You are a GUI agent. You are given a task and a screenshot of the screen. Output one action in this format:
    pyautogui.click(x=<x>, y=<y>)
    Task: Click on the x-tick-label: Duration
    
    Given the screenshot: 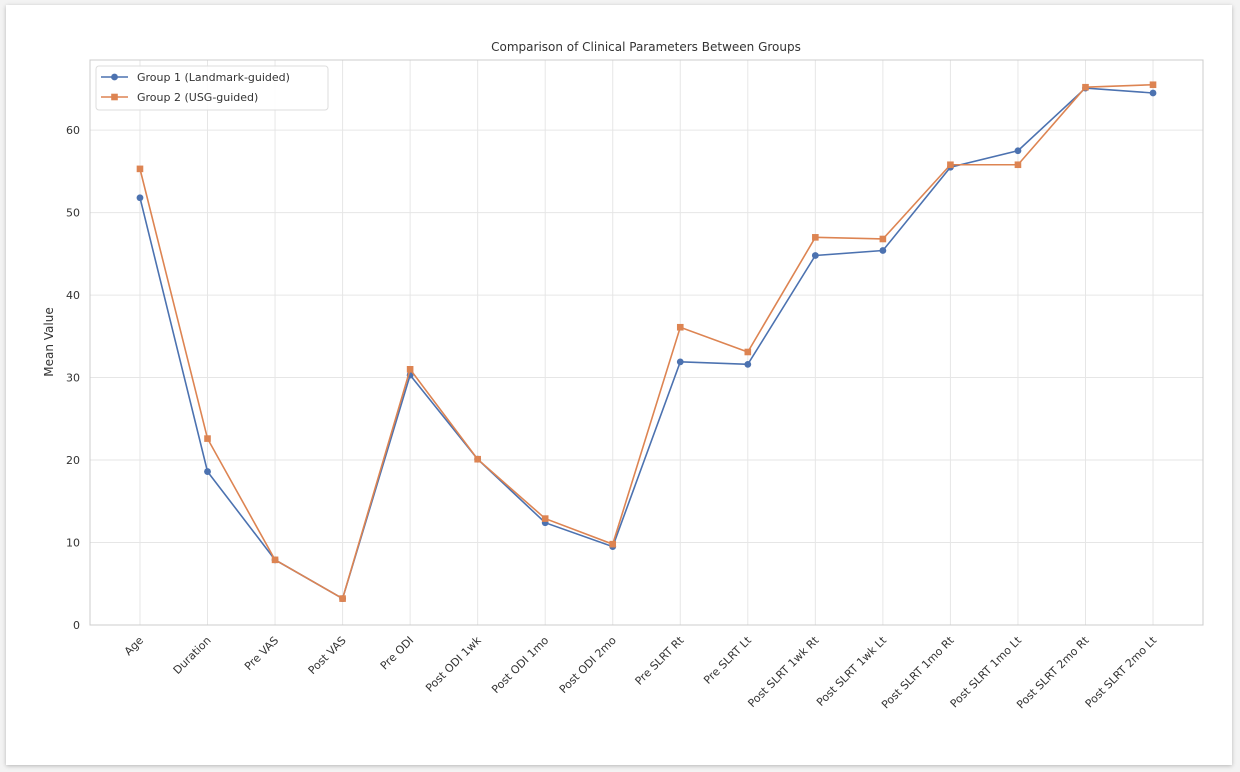 What is the action you would take?
    pyautogui.click(x=192, y=655)
    